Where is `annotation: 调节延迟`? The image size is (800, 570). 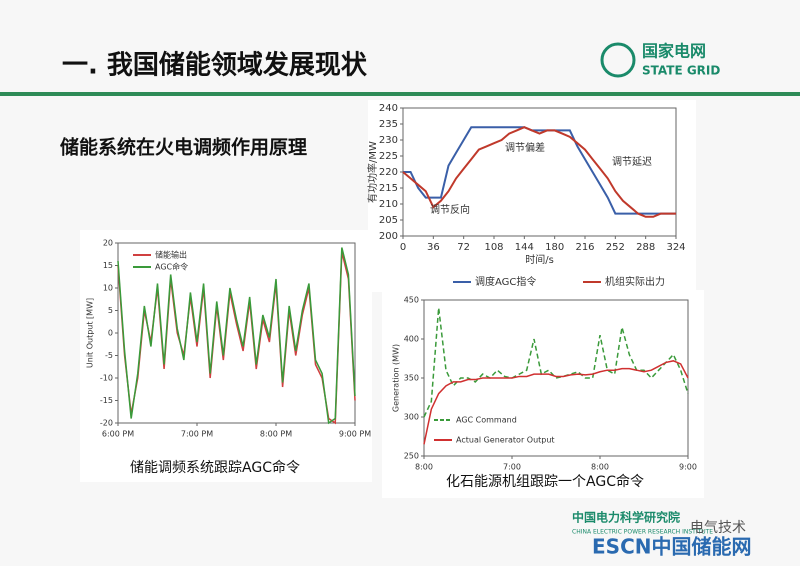 annotation: 调节延迟 is located at coordinates (632, 161).